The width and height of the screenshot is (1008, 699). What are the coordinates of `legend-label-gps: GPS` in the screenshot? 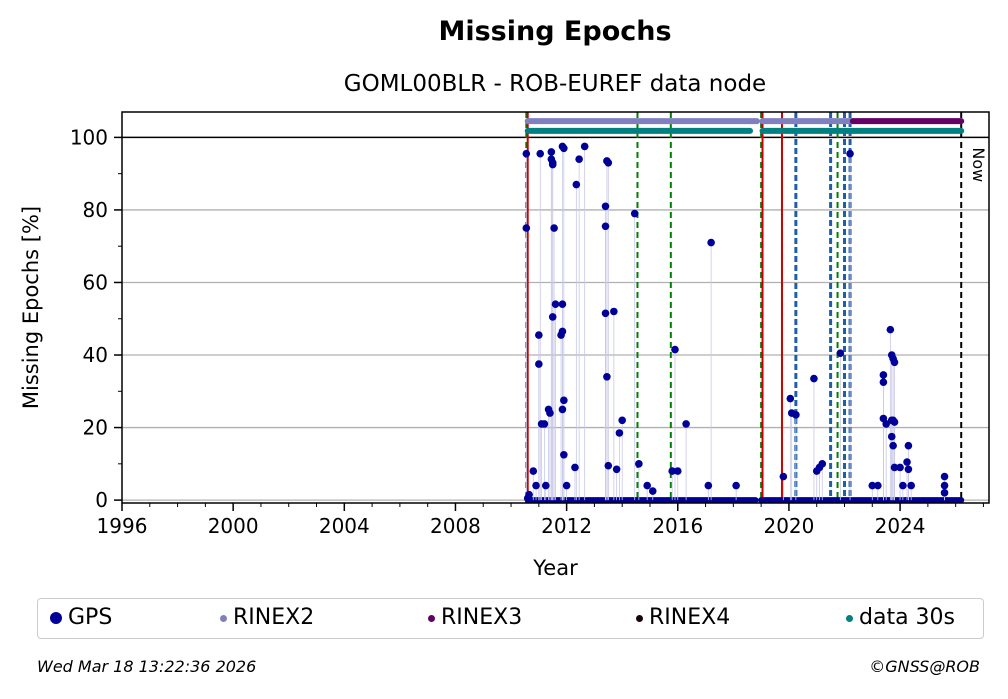 It's located at (90, 617).